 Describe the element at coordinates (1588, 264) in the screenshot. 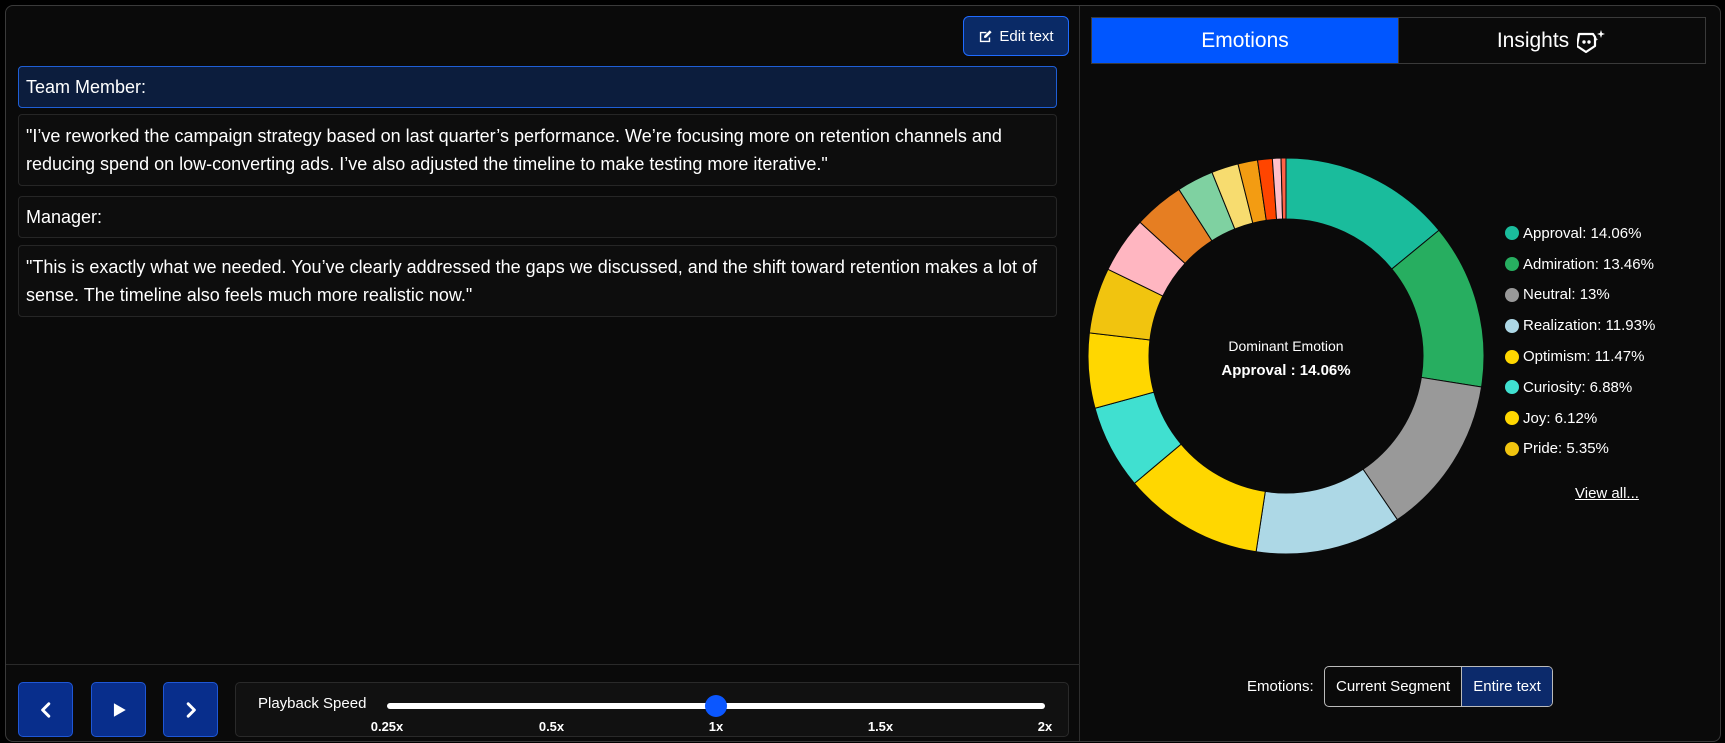

I see `legend-label: Admiration: 13.46%` at that location.